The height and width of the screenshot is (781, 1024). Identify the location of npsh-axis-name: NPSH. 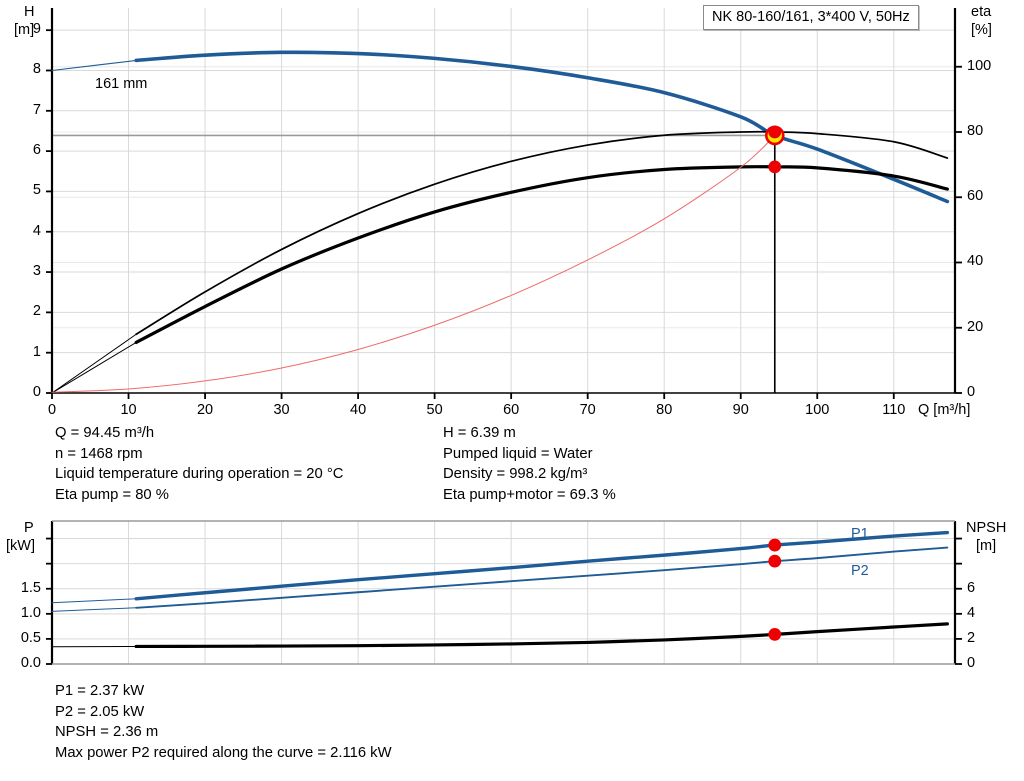
(986, 528).